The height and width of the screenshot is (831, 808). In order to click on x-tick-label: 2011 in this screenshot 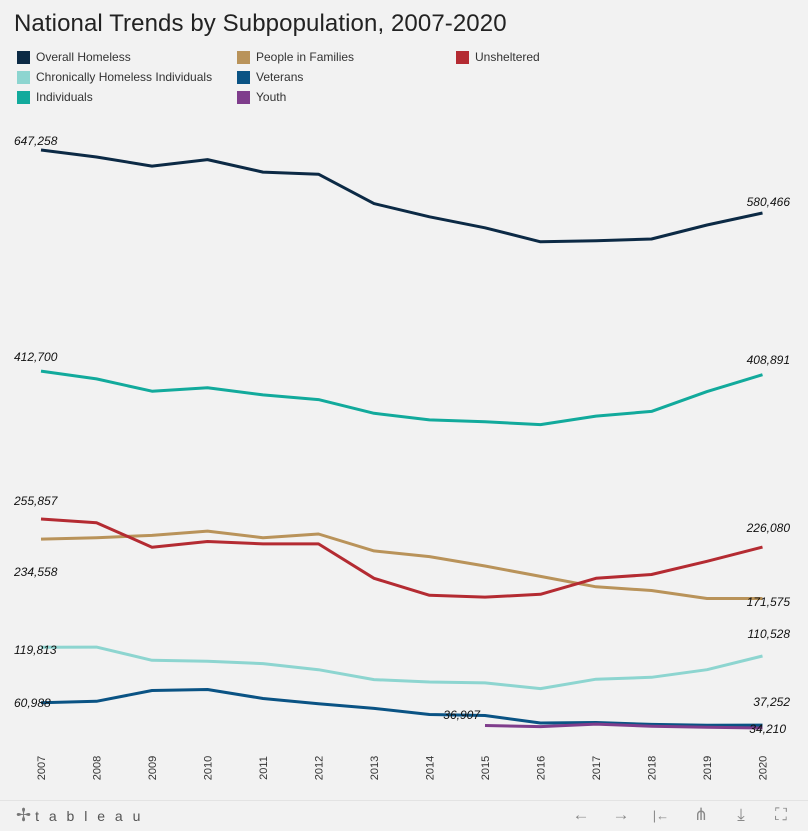, I will do `click(264, 768)`.